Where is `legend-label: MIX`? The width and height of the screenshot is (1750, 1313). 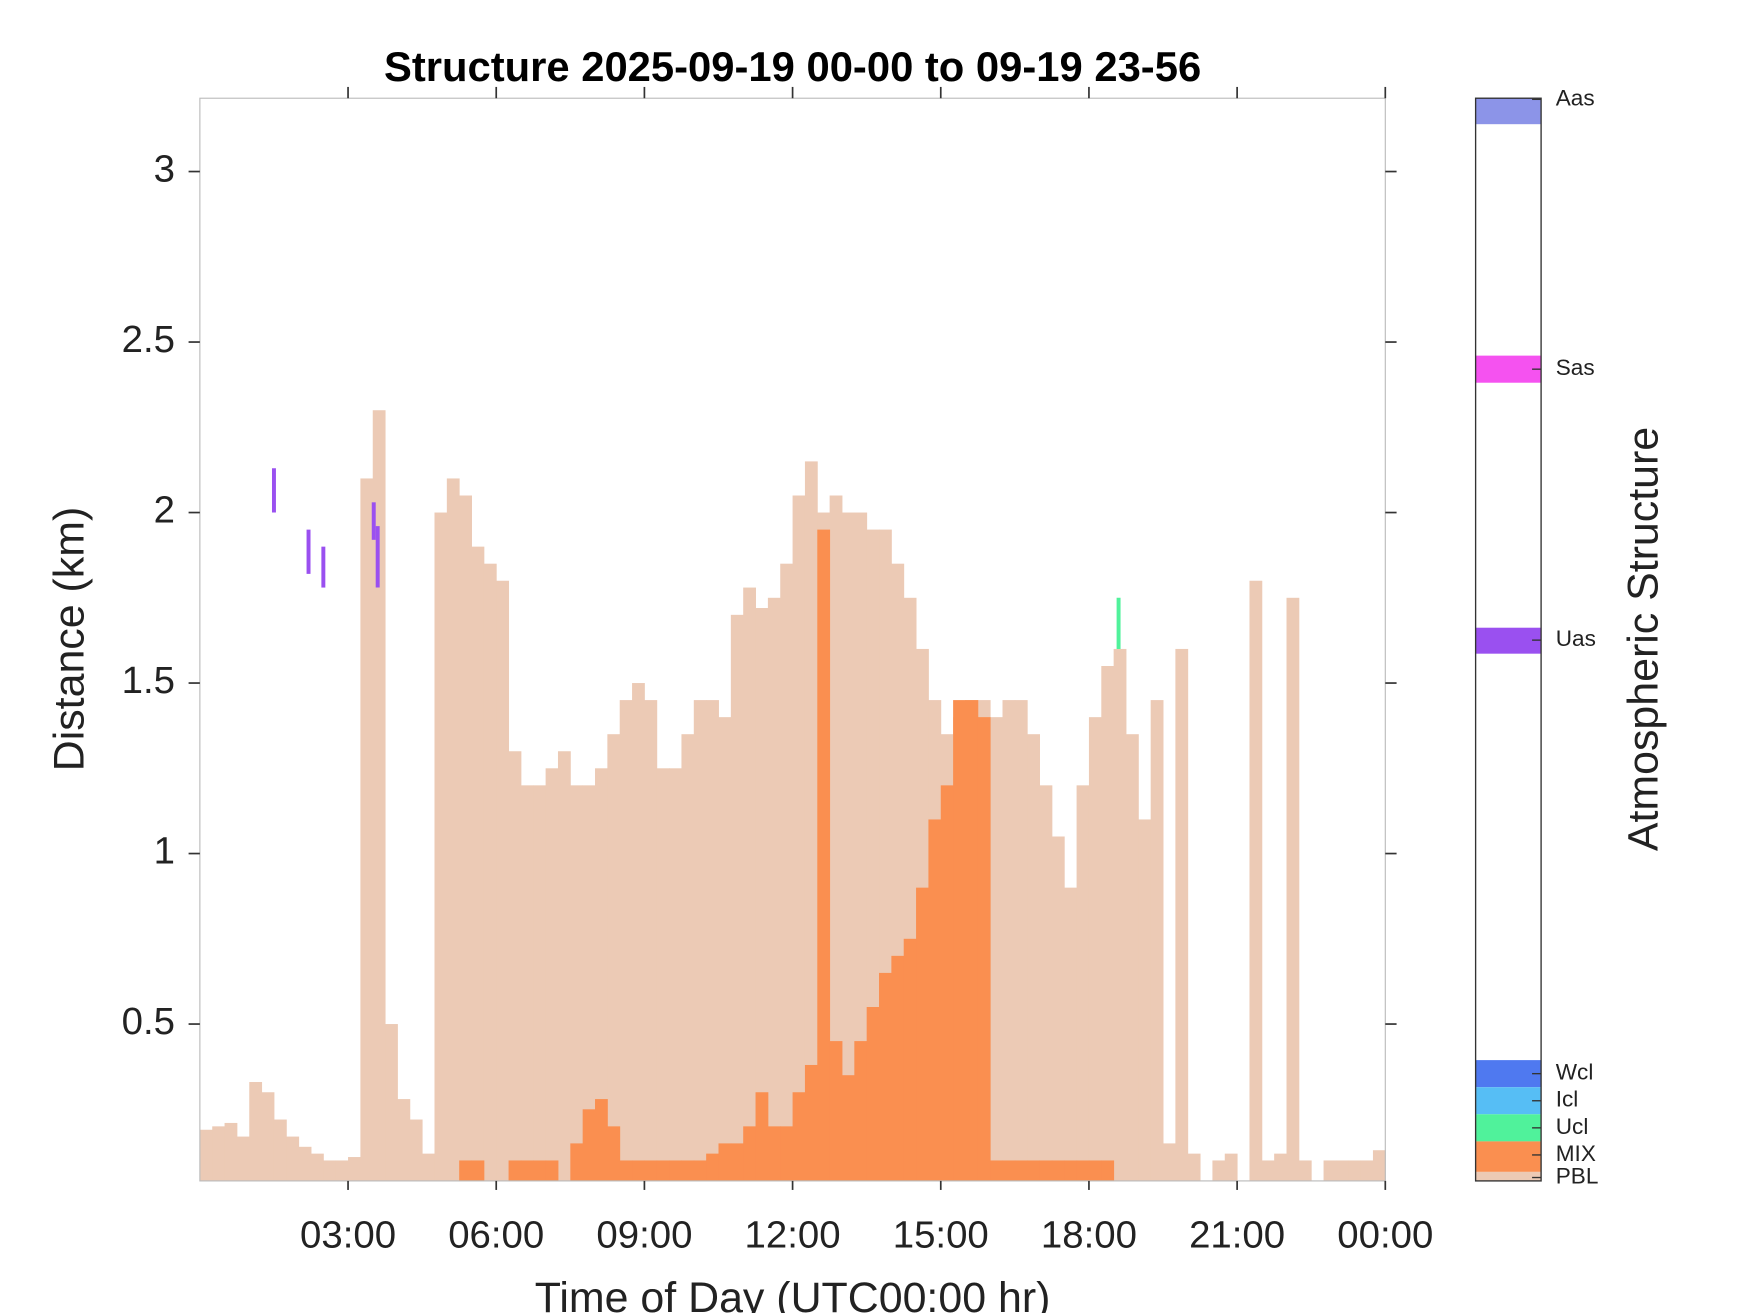
legend-label: MIX is located at coordinates (1576, 1153).